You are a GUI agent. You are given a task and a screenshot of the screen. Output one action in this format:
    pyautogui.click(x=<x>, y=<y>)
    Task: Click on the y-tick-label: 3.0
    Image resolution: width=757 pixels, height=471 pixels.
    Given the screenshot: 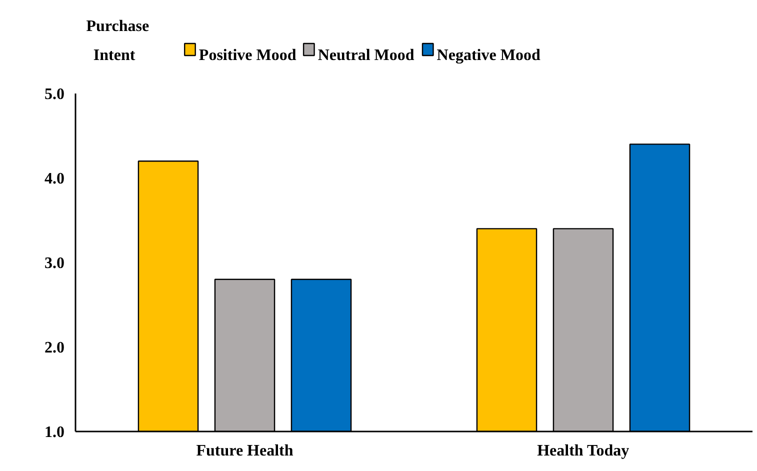 What is the action you would take?
    pyautogui.click(x=54, y=263)
    